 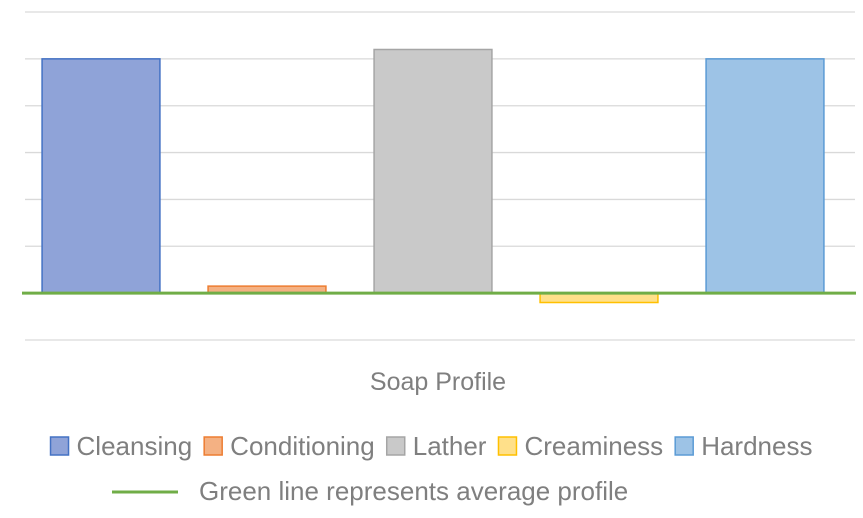 I want to click on bar-hardness, so click(x=765, y=176).